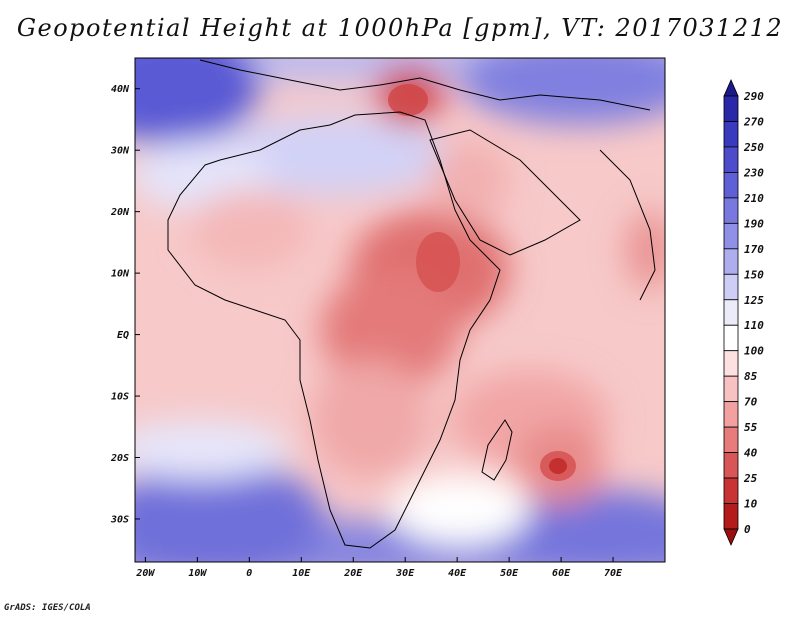 The height and width of the screenshot is (618, 800). Describe the element at coordinates (753, 172) in the screenshot. I see `colorbar-level-label: 230` at that location.